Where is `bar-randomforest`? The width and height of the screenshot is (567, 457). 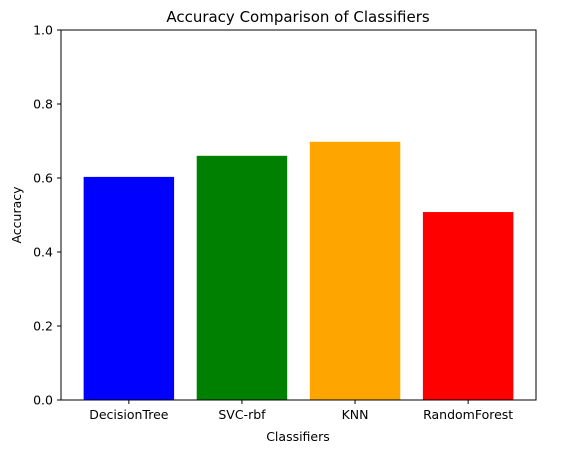 bar-randomforest is located at coordinates (468, 306).